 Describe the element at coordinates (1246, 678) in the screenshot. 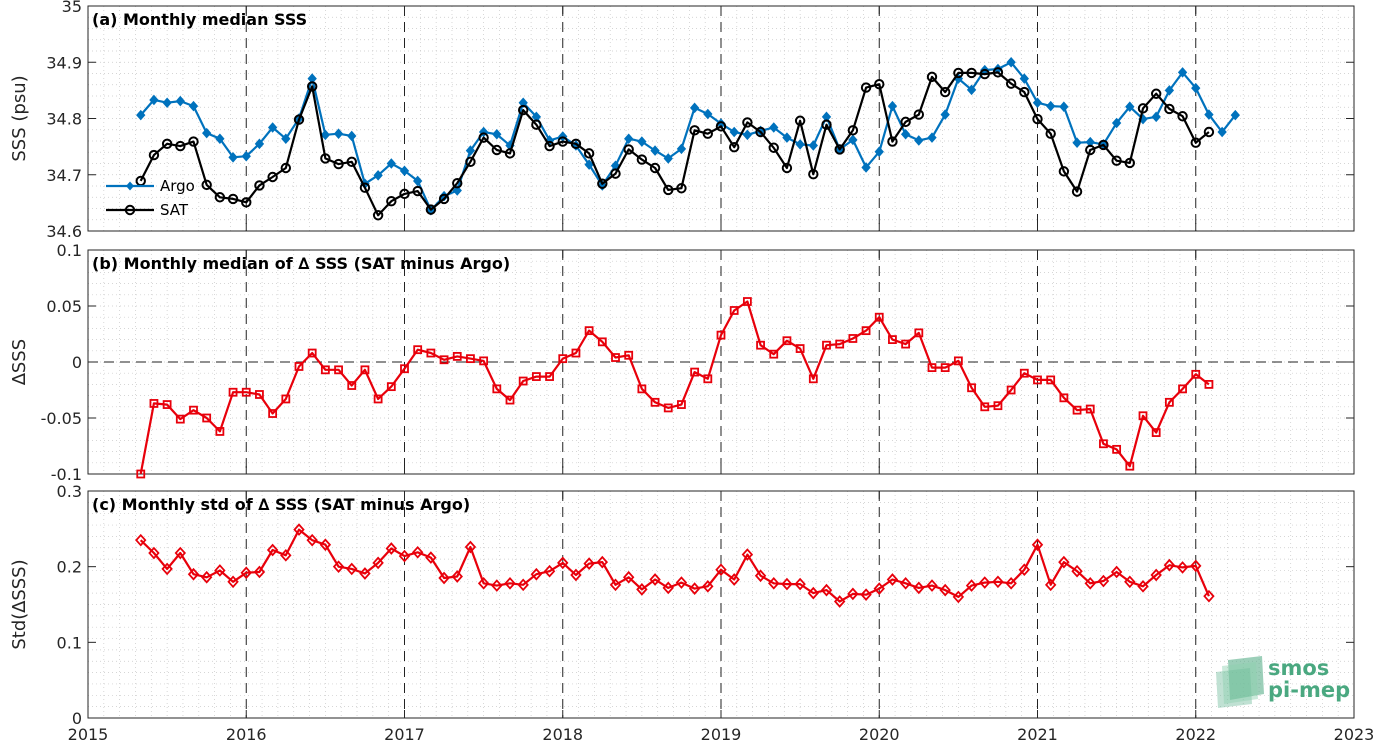

I see `logo-mark` at that location.